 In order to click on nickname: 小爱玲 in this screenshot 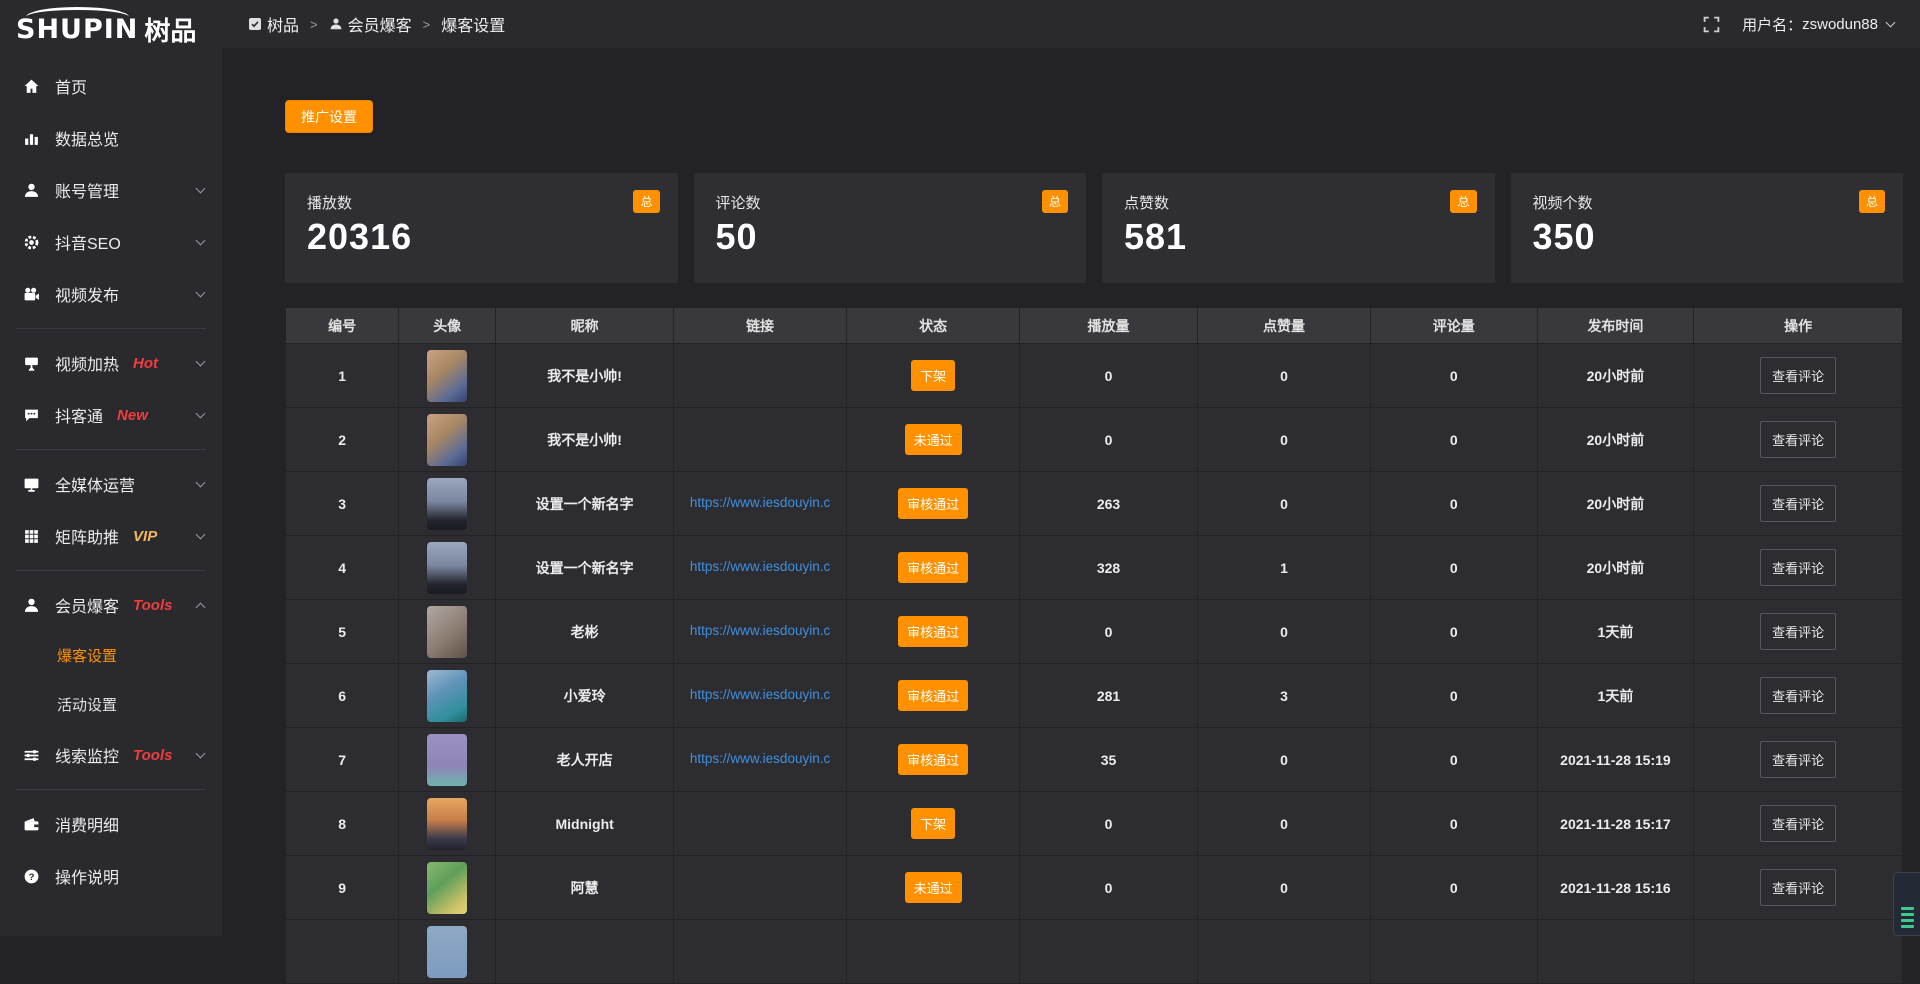, I will do `click(585, 696)`.